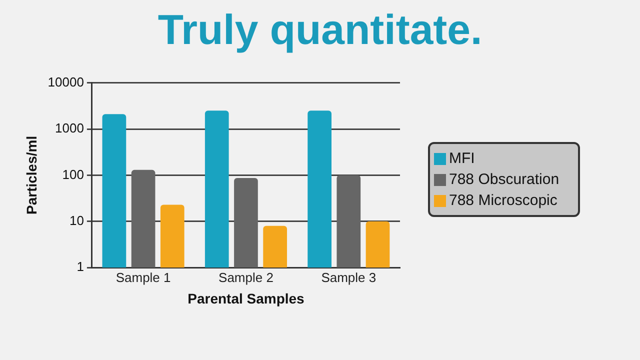  What do you see at coordinates (246, 298) in the screenshot?
I see `x-axis-title: Parental Samples` at bounding box center [246, 298].